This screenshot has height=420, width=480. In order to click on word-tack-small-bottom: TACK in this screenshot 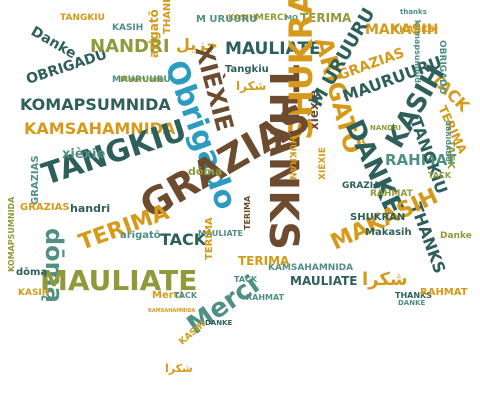, I will do `click(246, 279)`.